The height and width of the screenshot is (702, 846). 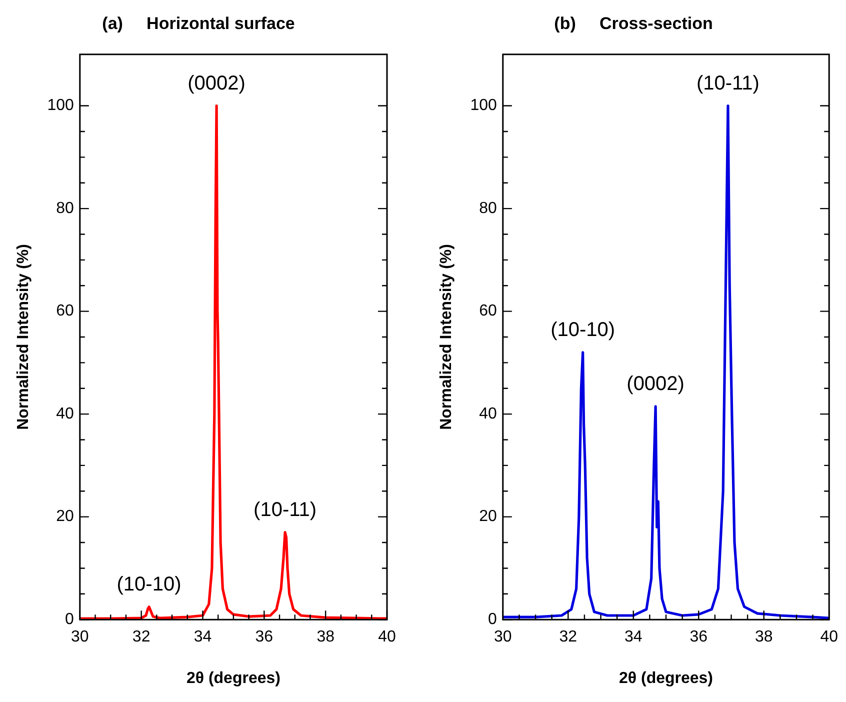 What do you see at coordinates (198, 23) in the screenshot?
I see `chart-title: (a) Horizontal surface` at bounding box center [198, 23].